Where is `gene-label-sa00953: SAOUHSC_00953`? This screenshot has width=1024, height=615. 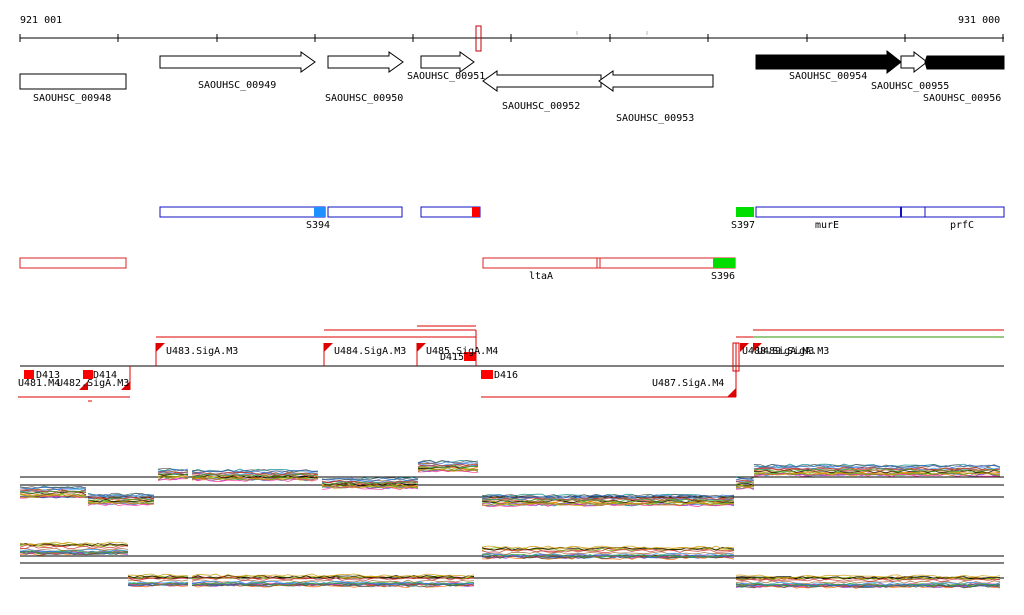 gene-label-sa00953: SAOUHSC_00953 is located at coordinates (655, 118).